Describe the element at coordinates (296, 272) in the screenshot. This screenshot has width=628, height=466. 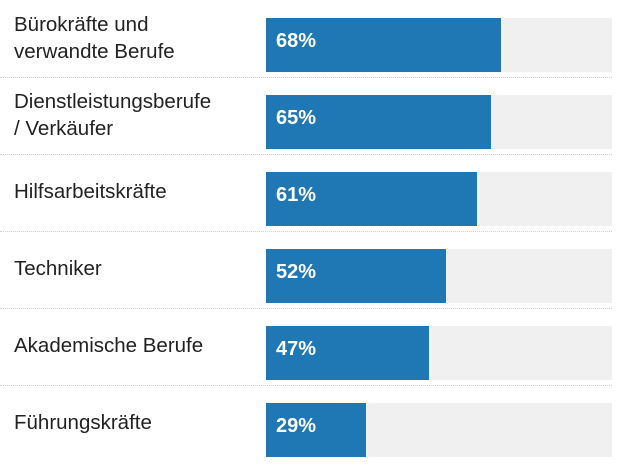
I see `value-label: 52%` at that location.